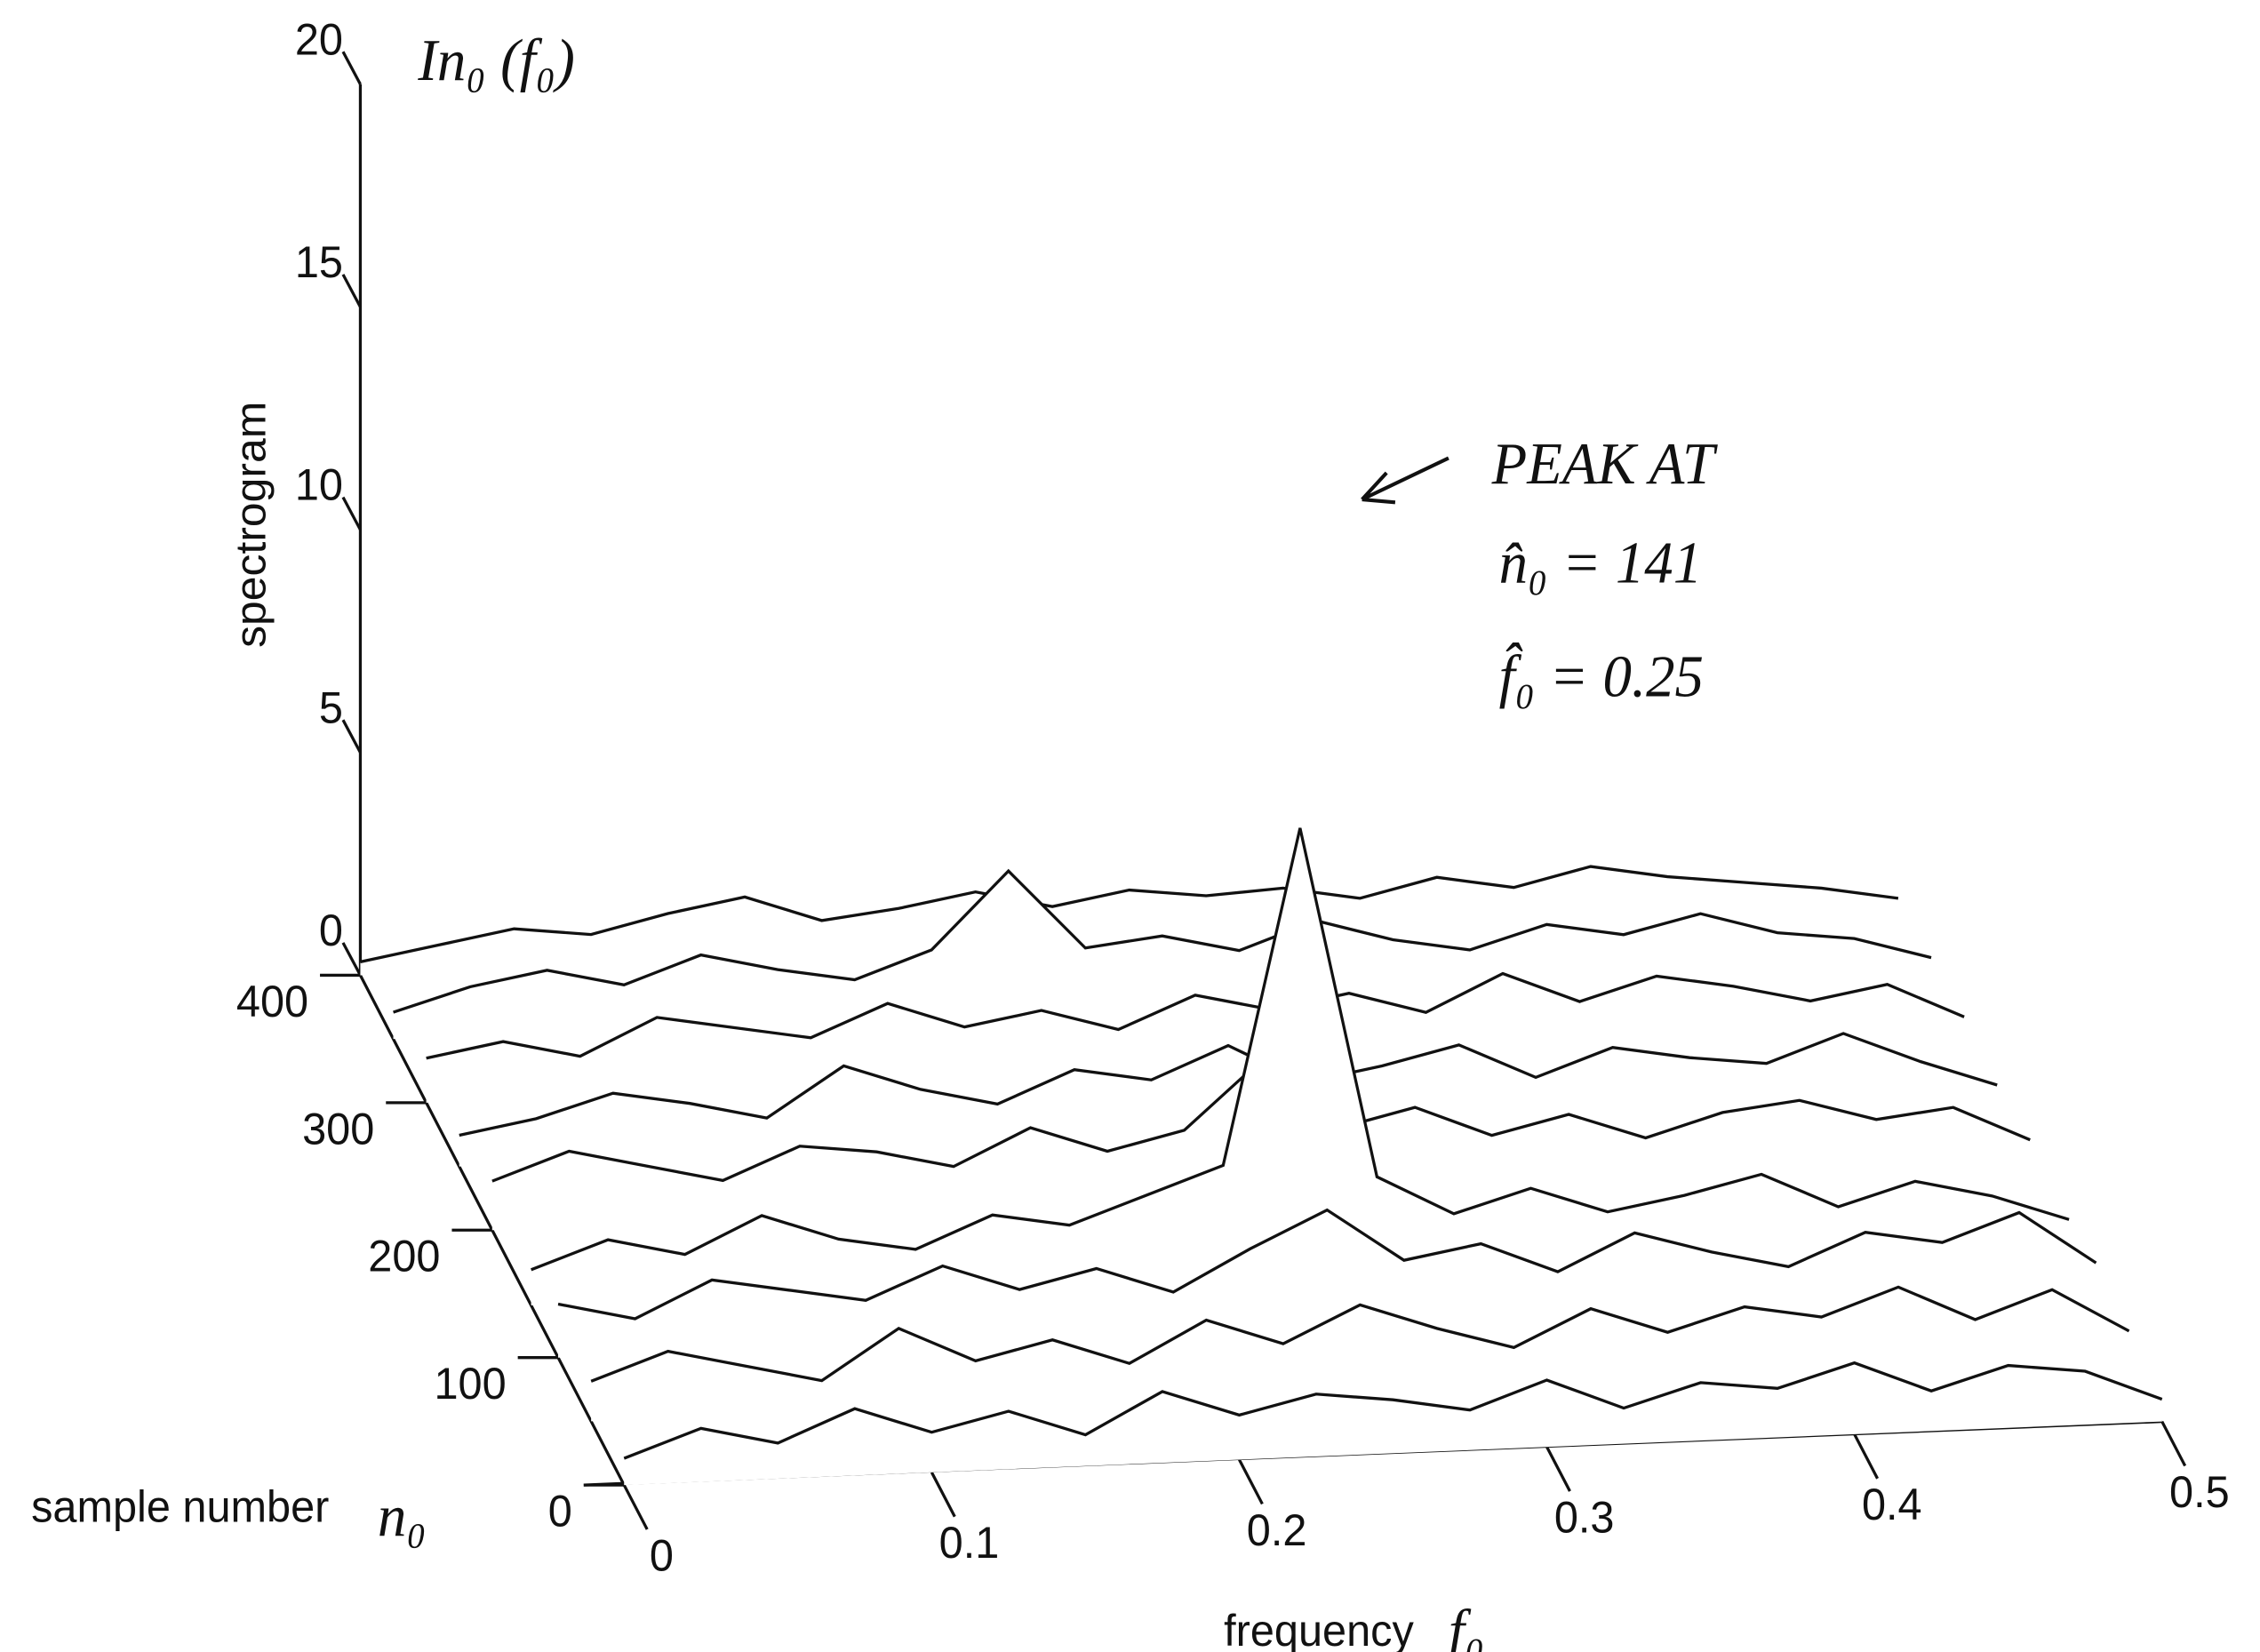 This screenshot has height=1652, width=2260. What do you see at coordinates (662, 1556) in the screenshot?
I see `x-tick-label: 0` at bounding box center [662, 1556].